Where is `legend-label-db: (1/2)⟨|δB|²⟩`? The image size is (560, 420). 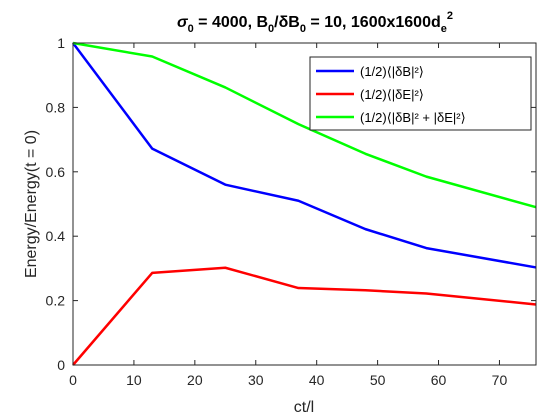 legend-label-db: (1/2)⟨|δB|²⟩ is located at coordinates (392, 71).